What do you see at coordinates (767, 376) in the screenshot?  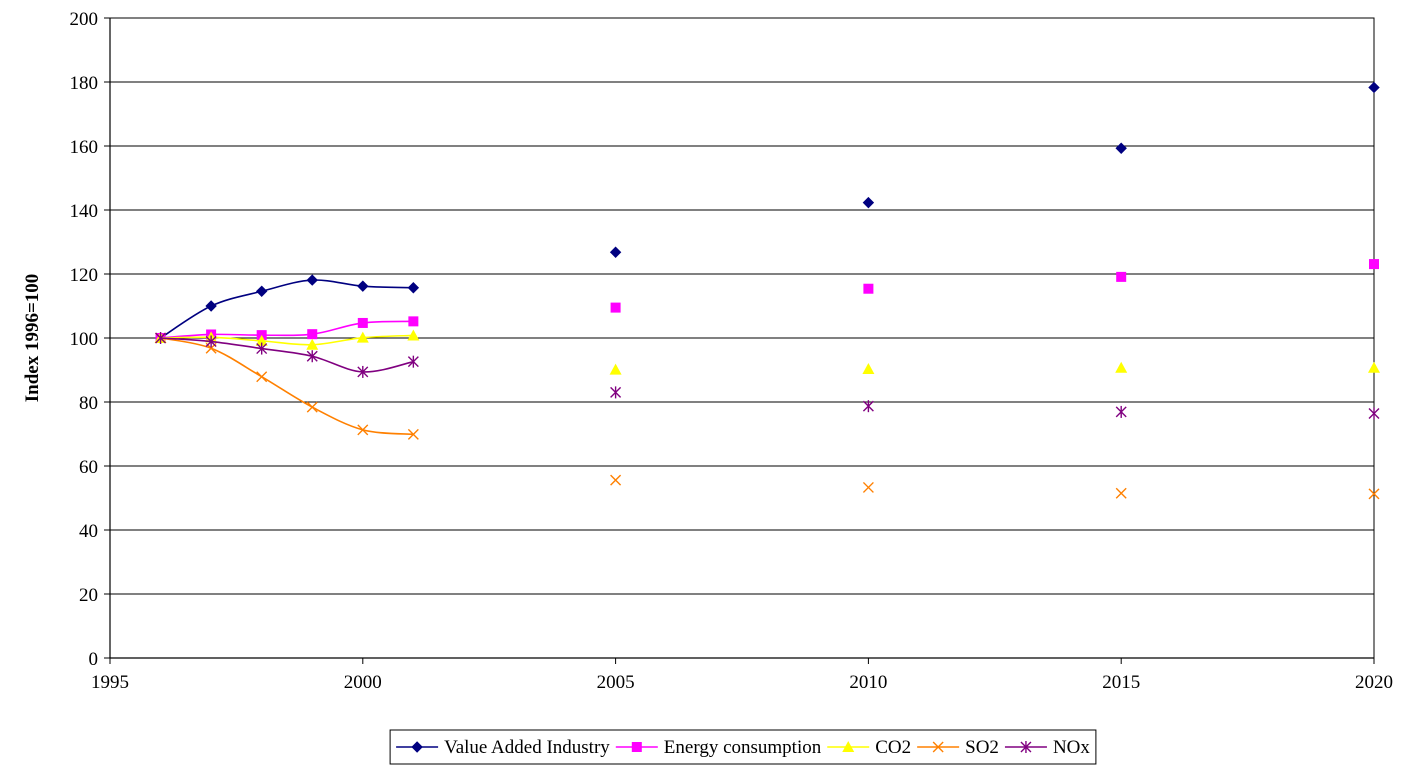 I see `series-nox` at bounding box center [767, 376].